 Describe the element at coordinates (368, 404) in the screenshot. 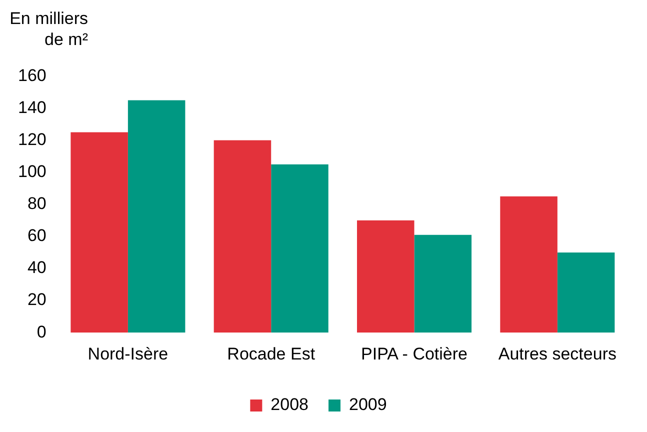

I see `legend-label: 2009` at that location.